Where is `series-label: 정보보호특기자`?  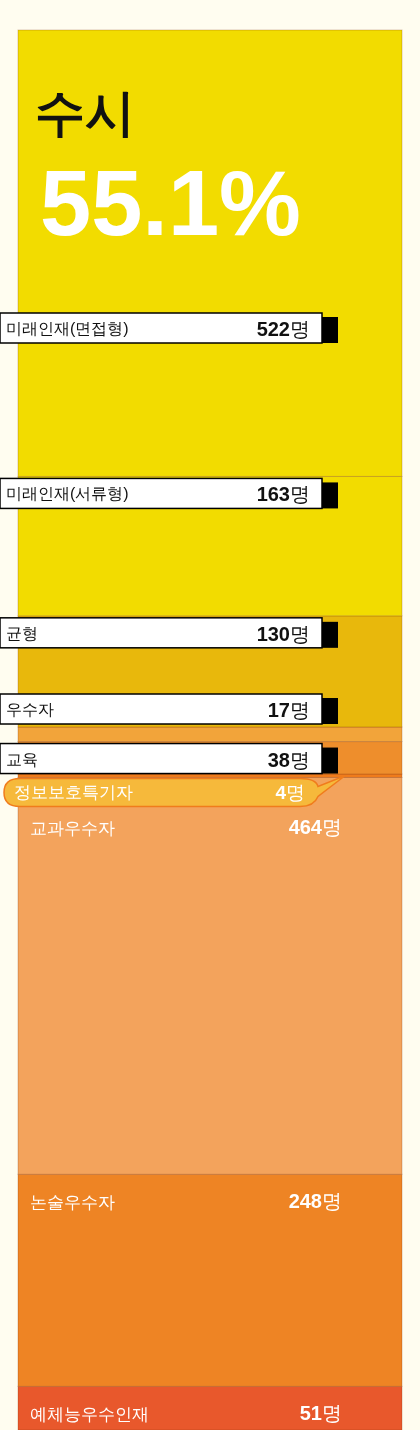 series-label: 정보보호특기자 is located at coordinates (73, 793).